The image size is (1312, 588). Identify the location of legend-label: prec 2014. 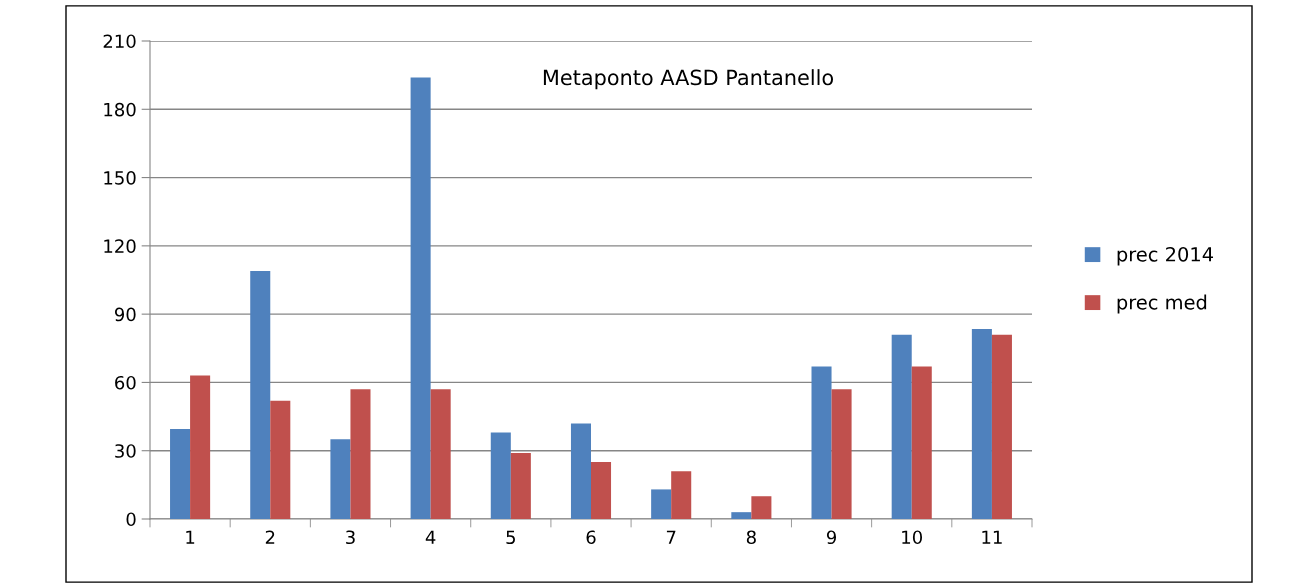
(1165, 256).